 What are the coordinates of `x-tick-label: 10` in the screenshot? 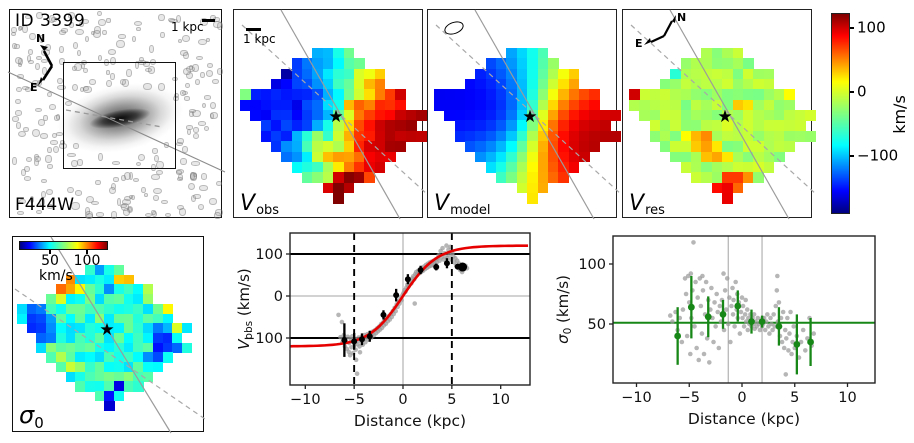 It's located at (847, 398).